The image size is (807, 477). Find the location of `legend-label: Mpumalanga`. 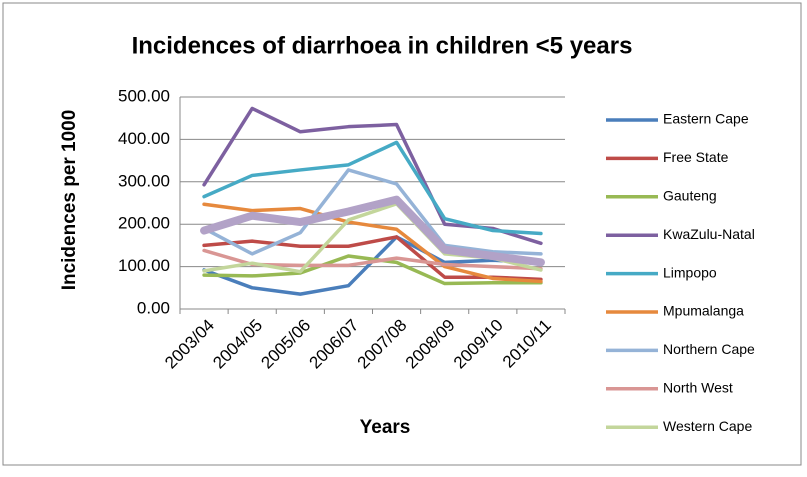

legend-label: Mpumalanga is located at coordinates (703, 311).